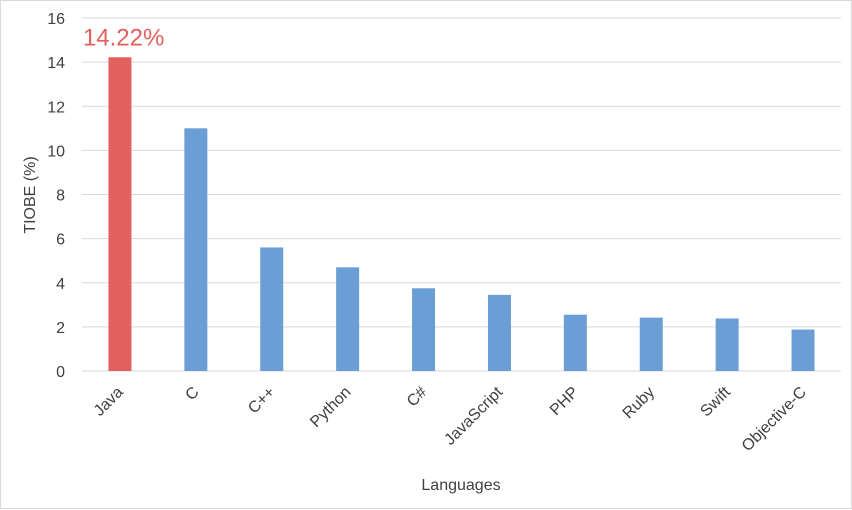 This screenshot has height=510, width=852. I want to click on y-tick-labels: 0 2 4 6 8 10 12 14 16, so click(56, 196).